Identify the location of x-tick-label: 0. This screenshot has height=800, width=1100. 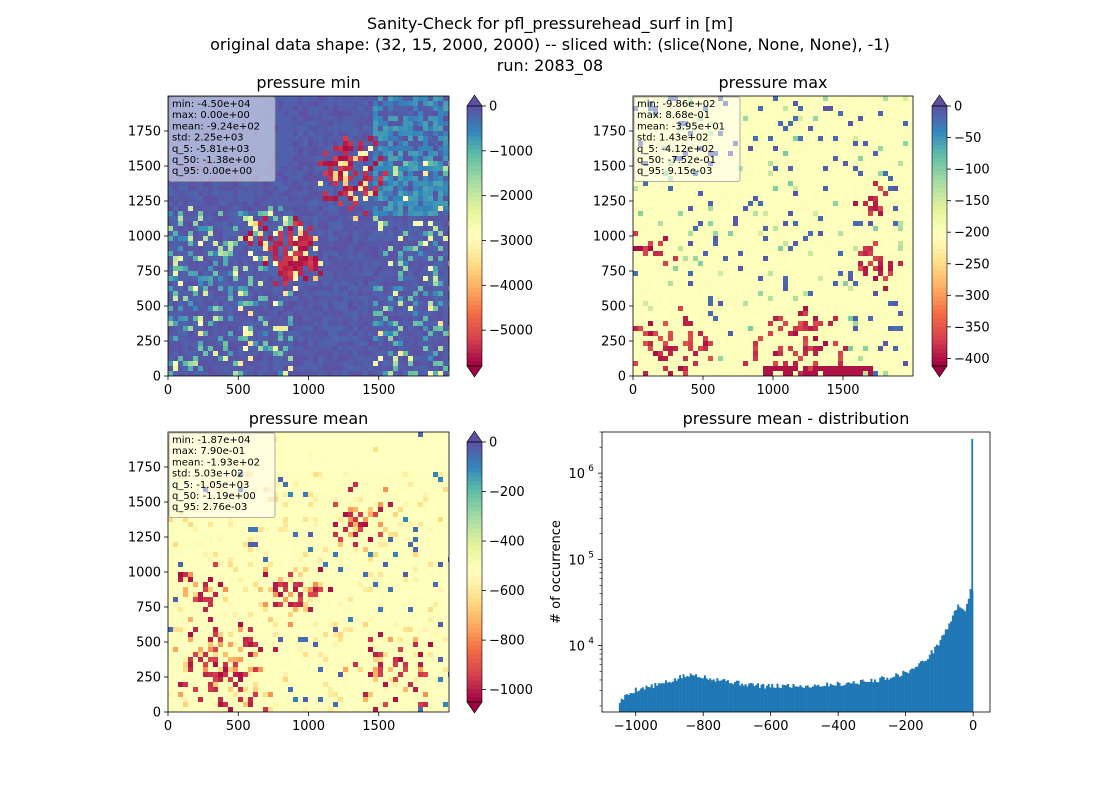
(168, 726).